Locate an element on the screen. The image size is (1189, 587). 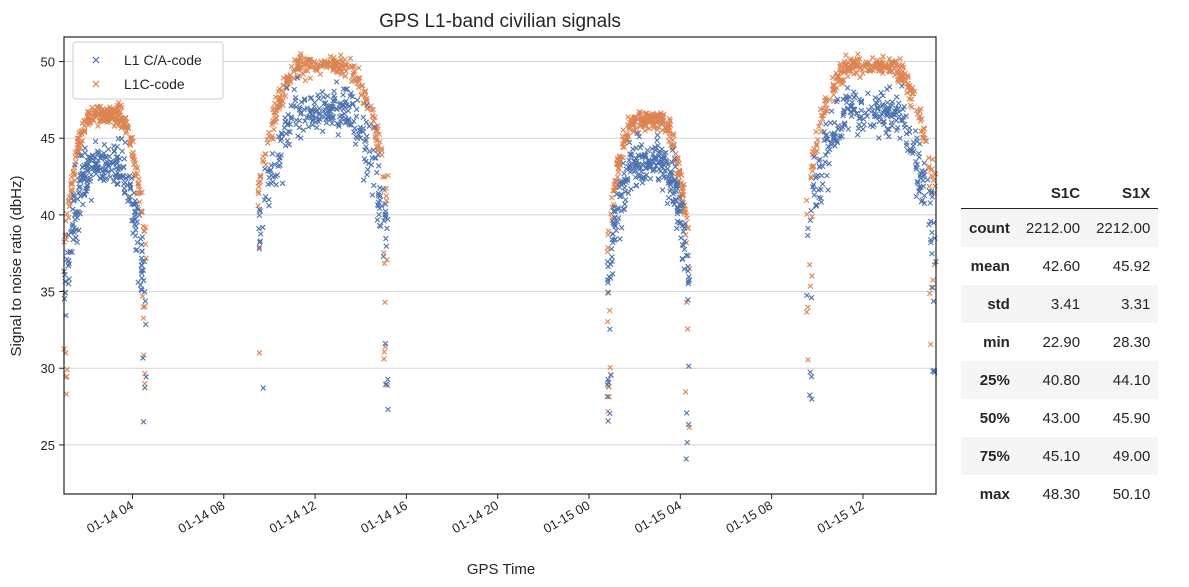
table-row: 50% 43.00 45.90 is located at coordinates (1059, 418).